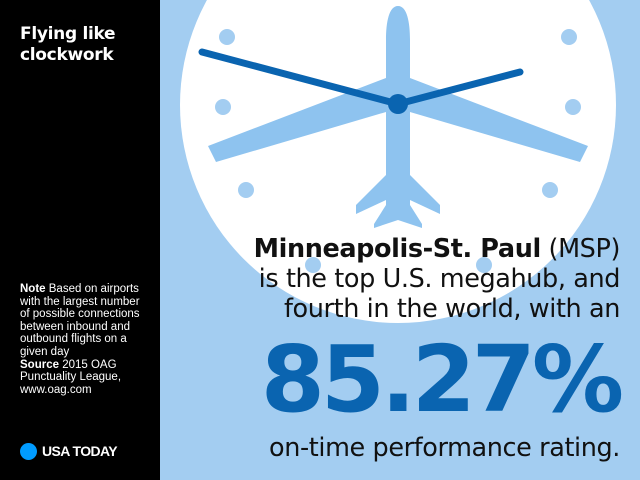  I want to click on headline-line-1: Minneapolis-St. Paul (MSP), so click(390, 249).